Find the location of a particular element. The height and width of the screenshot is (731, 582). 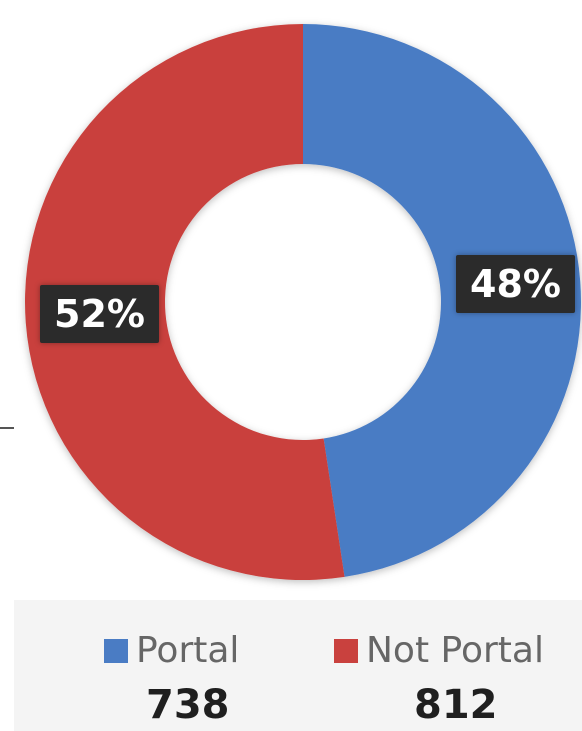

legend-label-not-portal: Not Portal is located at coordinates (455, 650).